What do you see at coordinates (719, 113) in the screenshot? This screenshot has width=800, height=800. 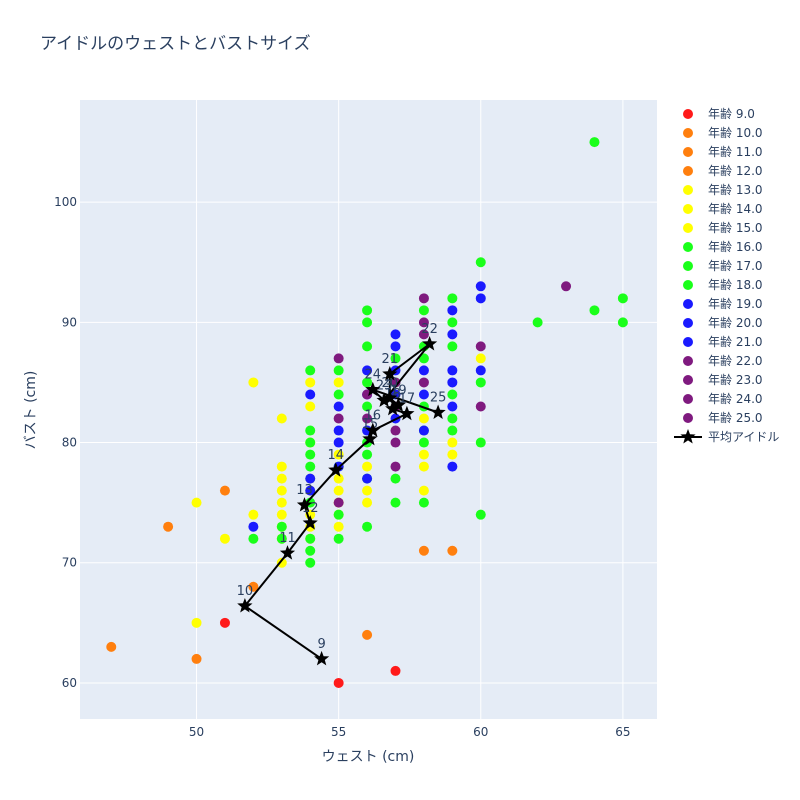 I see `legend-item: 年齢 9.0` at bounding box center [719, 113].